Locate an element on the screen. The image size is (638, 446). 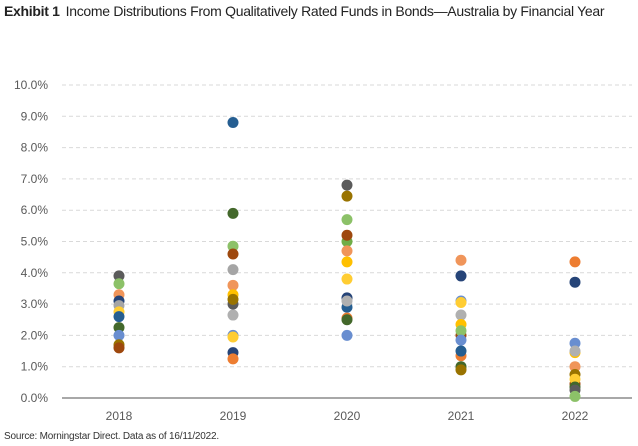
y-tick-label: 9.0% is located at coordinates (35, 116).